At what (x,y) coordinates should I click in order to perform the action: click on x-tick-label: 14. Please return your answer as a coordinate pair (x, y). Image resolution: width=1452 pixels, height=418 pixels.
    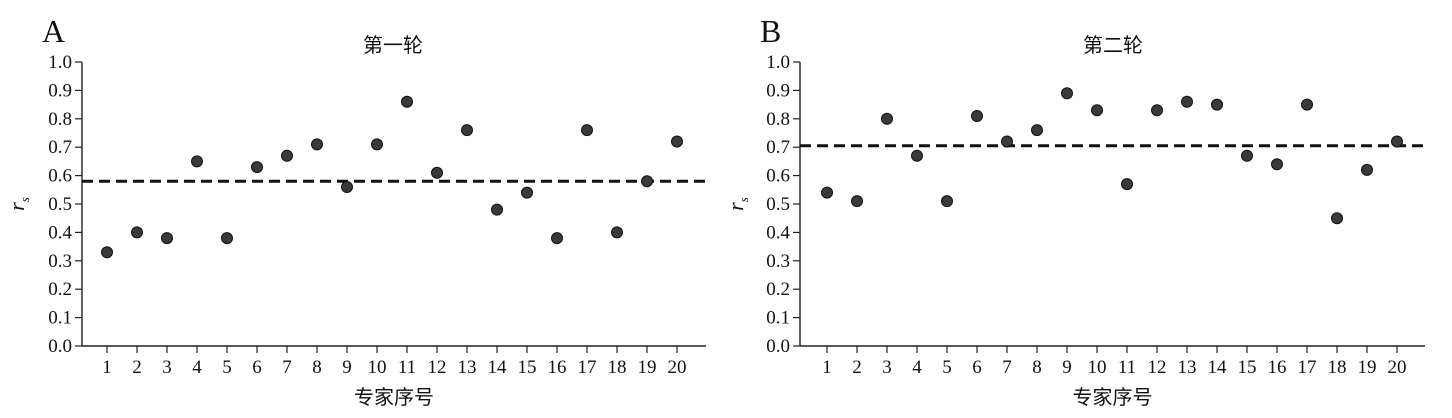
    Looking at the image, I should click on (498, 367).